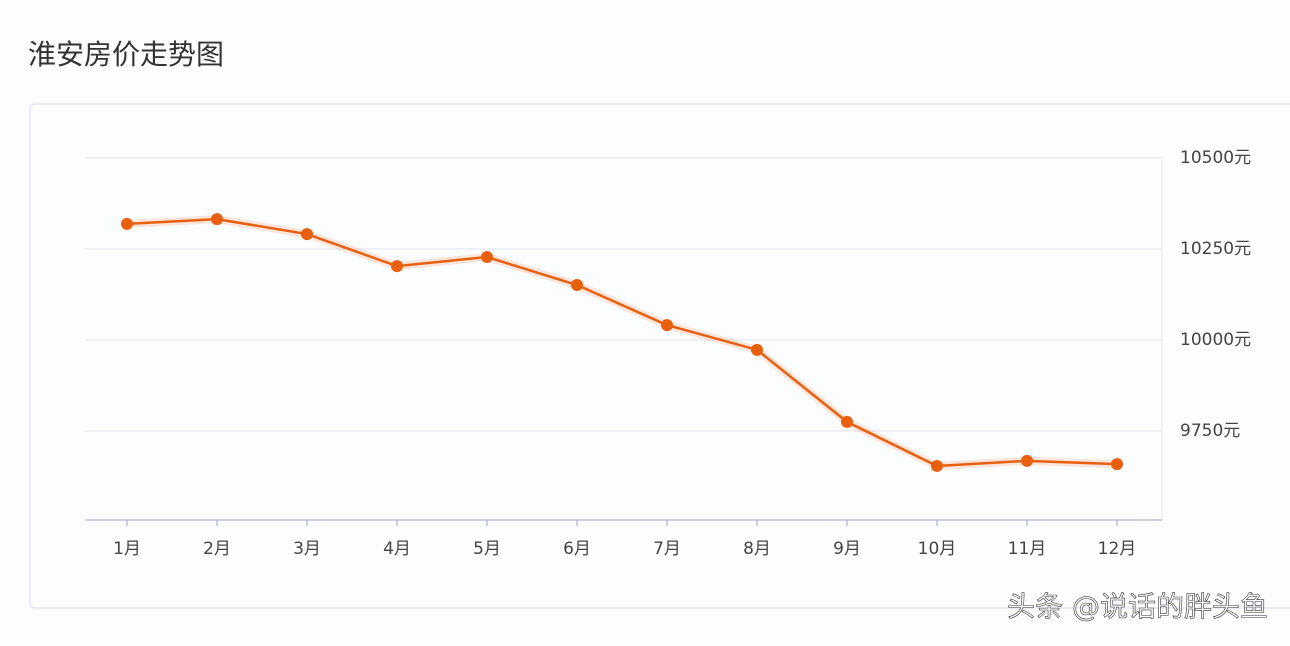 The height and width of the screenshot is (646, 1290). I want to click on x-tick-label: 8月, so click(757, 549).